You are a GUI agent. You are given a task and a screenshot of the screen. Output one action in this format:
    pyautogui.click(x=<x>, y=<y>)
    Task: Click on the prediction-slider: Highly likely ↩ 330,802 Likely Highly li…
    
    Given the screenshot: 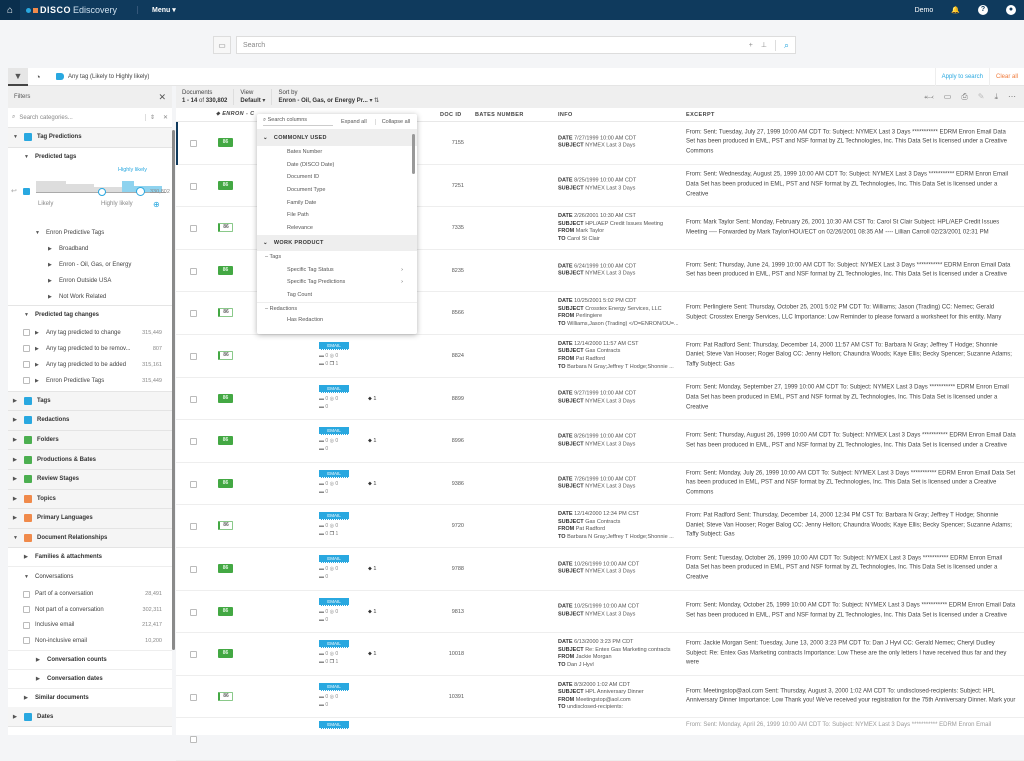 What is the action you would take?
    pyautogui.click(x=90, y=196)
    